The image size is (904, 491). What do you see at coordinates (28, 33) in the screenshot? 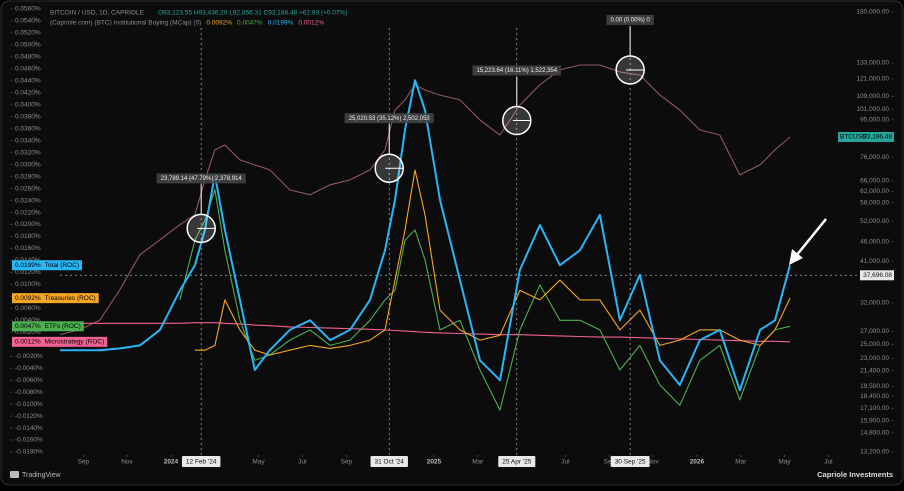
I see `y-tick-label: 0.0520%` at bounding box center [28, 33].